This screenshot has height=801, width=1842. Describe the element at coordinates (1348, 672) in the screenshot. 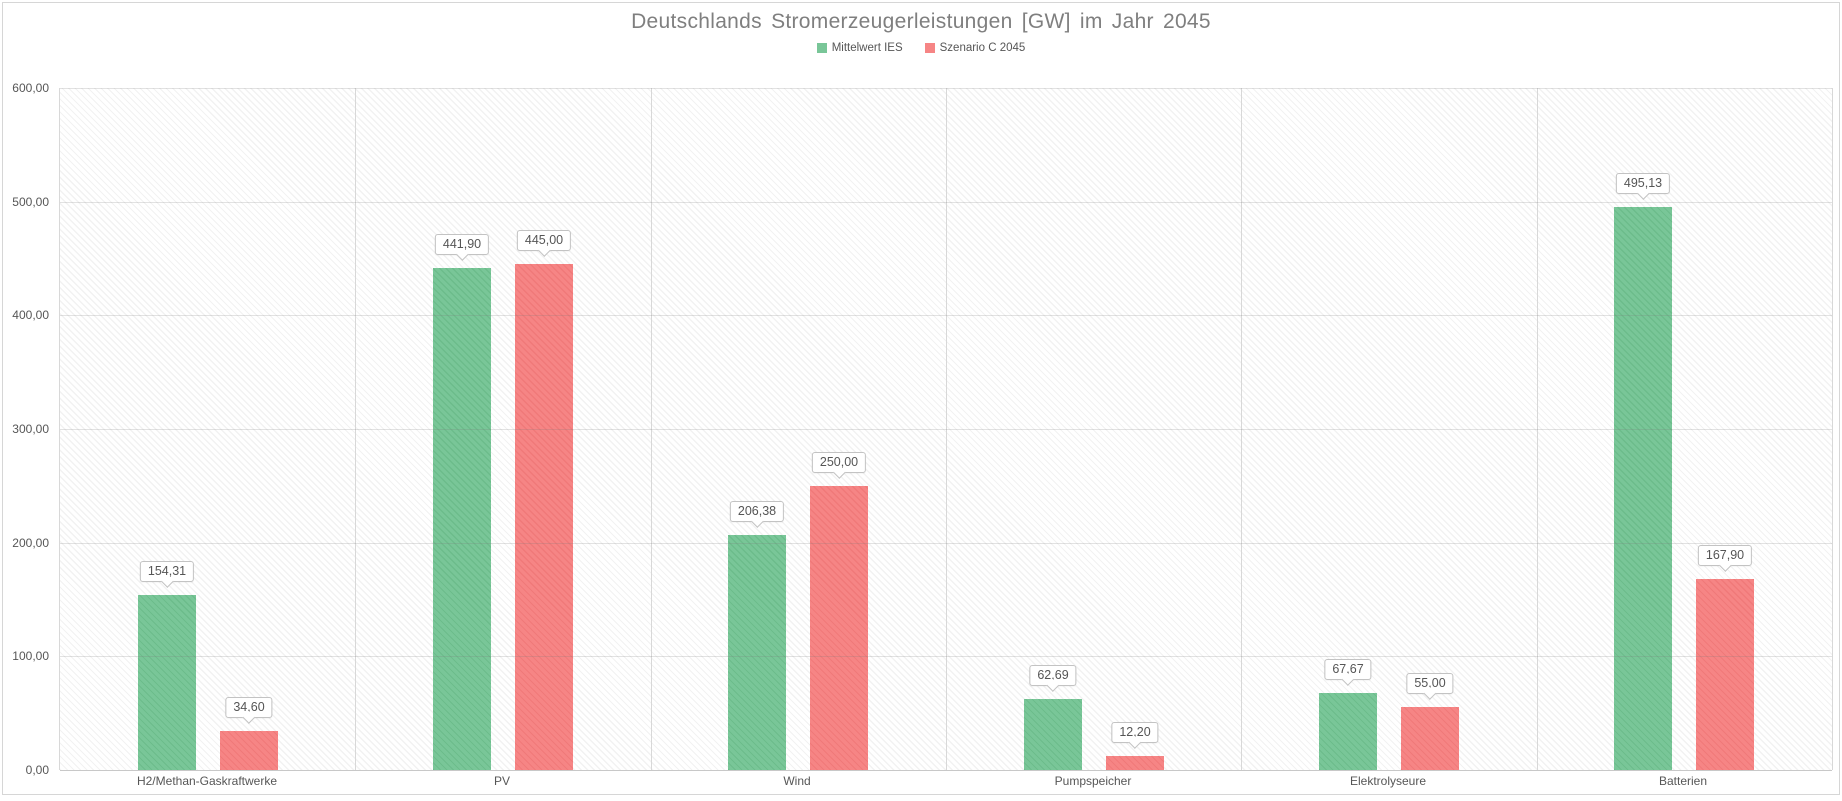

I see `value-callout: 67,67` at that location.